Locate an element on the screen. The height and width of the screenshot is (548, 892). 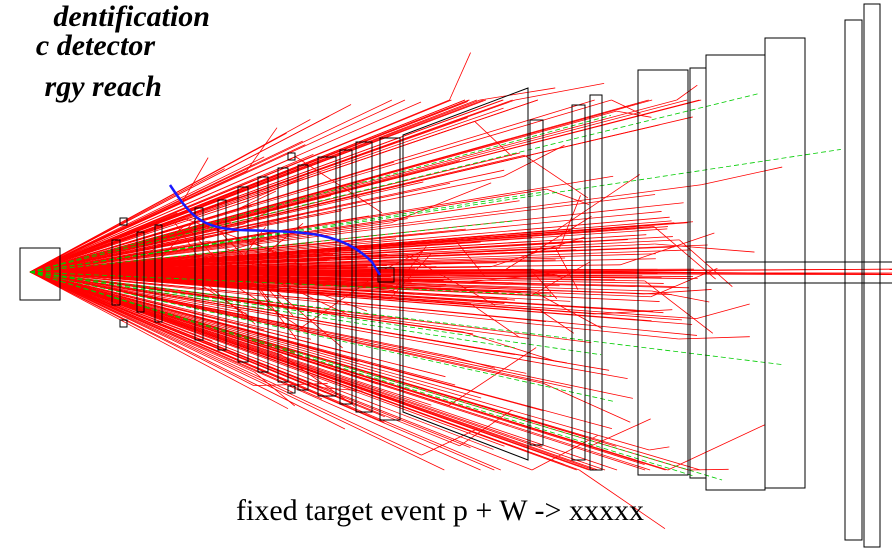
calorimeter is located at coordinates (465, 274).